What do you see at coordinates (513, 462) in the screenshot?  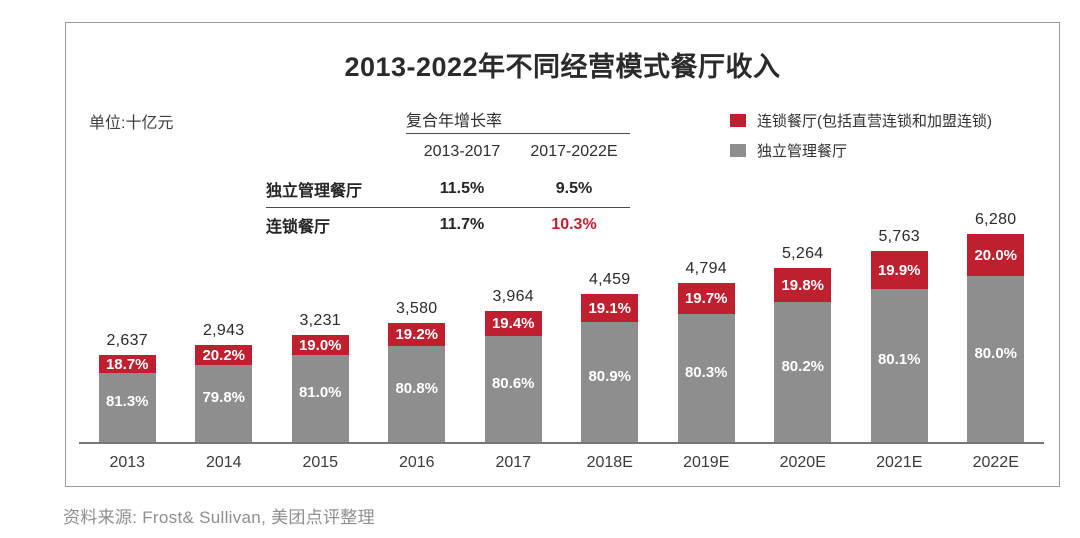 I see `x-axis-label-2017: 2017` at bounding box center [513, 462].